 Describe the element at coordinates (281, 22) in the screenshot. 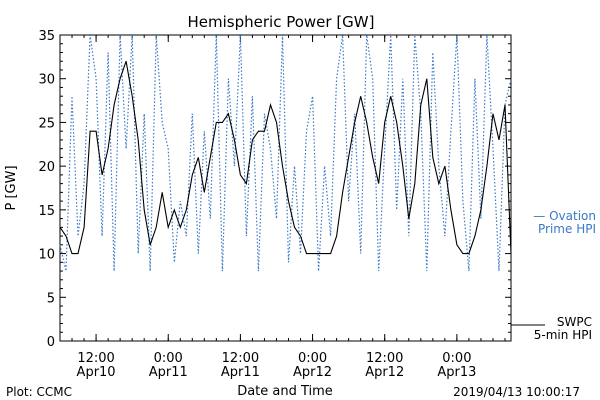

I see `chart-title: Hemispheric Power [GW]` at that location.